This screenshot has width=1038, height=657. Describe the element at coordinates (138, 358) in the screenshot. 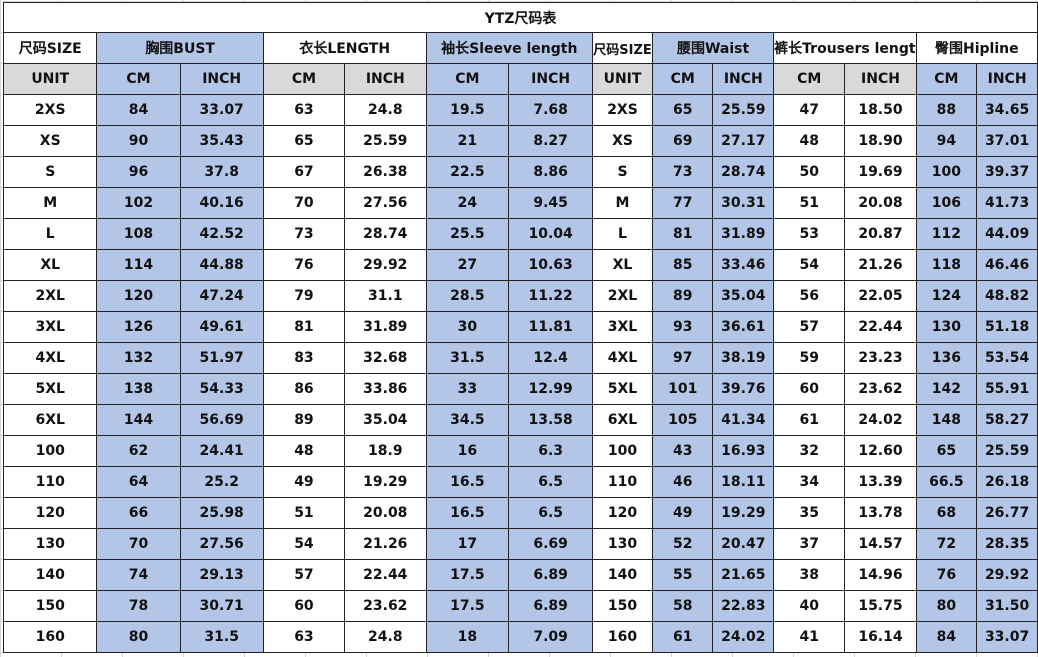

I see `cell: 132` at that location.